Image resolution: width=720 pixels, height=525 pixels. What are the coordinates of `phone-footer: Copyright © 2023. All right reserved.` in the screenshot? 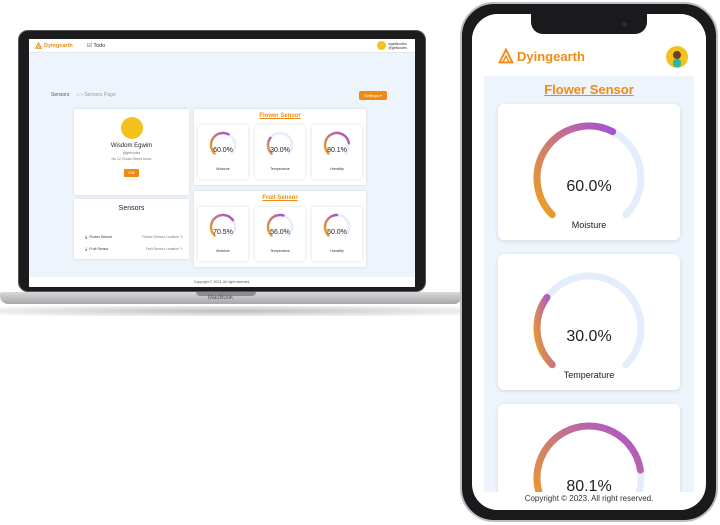 It's located at (589, 501).